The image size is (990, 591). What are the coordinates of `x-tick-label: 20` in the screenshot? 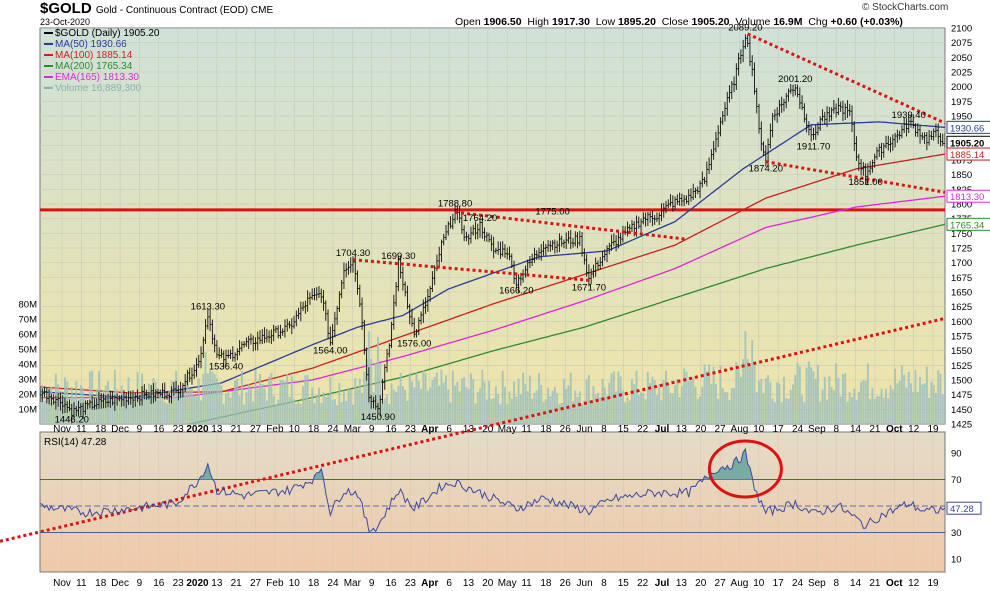 It's located at (701, 583).